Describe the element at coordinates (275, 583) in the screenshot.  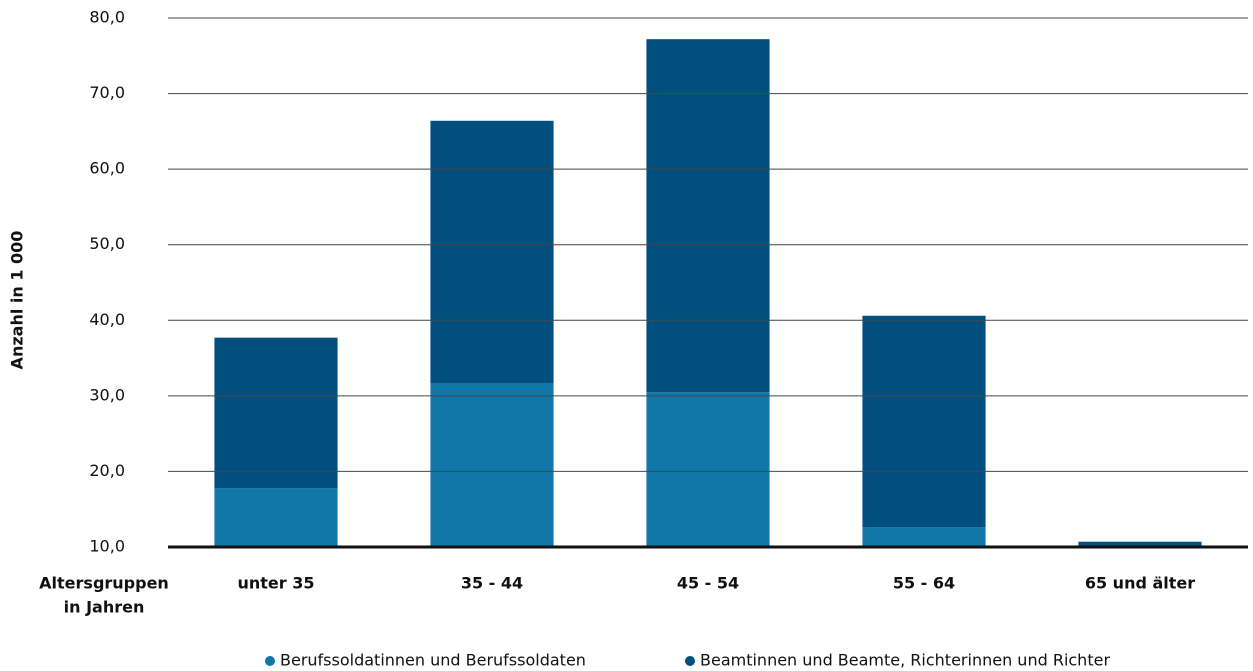
I see `x-tick-label: unter 35` at that location.